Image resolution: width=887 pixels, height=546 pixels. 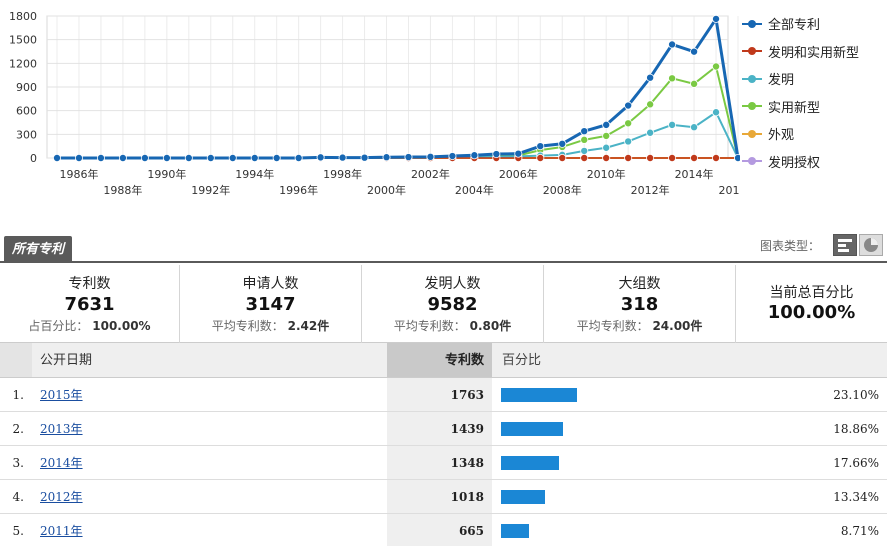 What do you see at coordinates (794, 163) in the screenshot?
I see `legend-label: 发明授权` at bounding box center [794, 163].